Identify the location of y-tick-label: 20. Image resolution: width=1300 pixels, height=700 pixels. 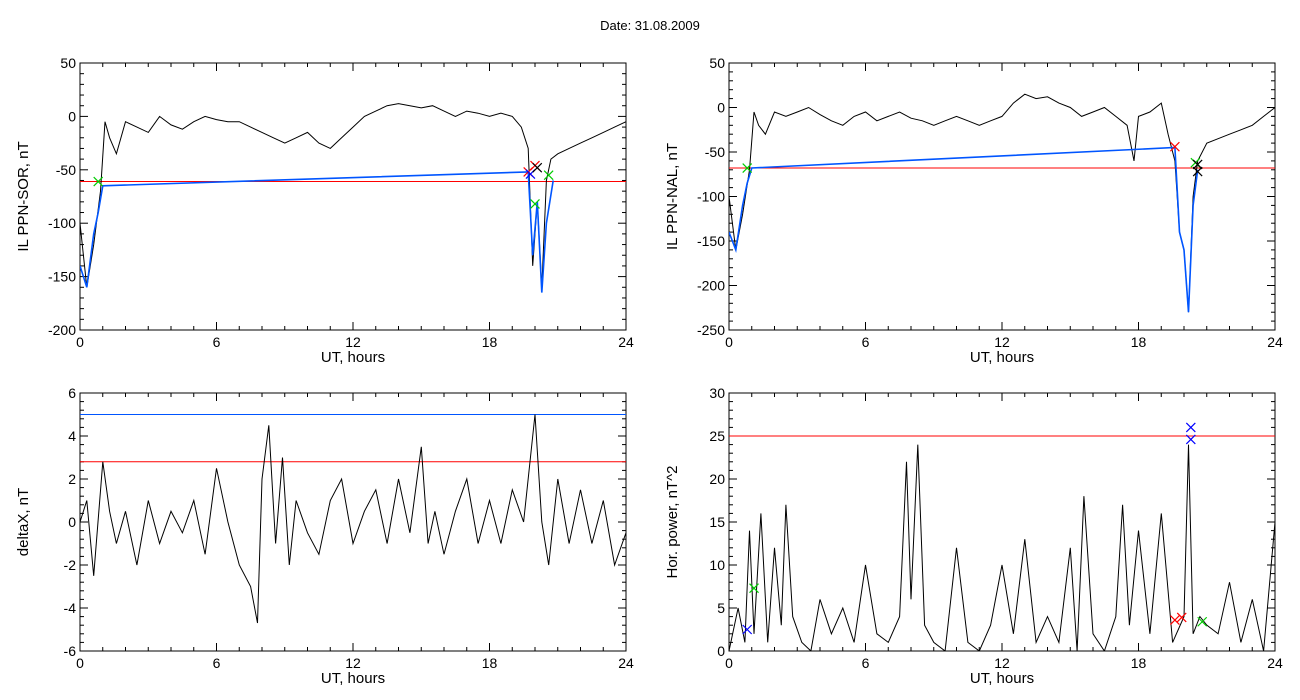
(717, 479).